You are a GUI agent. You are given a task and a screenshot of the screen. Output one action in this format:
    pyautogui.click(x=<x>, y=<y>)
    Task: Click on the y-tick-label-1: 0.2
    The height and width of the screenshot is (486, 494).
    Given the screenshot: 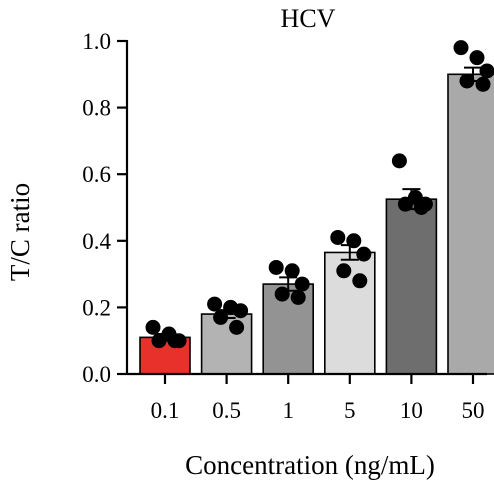 What is the action you would take?
    pyautogui.click(x=96, y=307)
    